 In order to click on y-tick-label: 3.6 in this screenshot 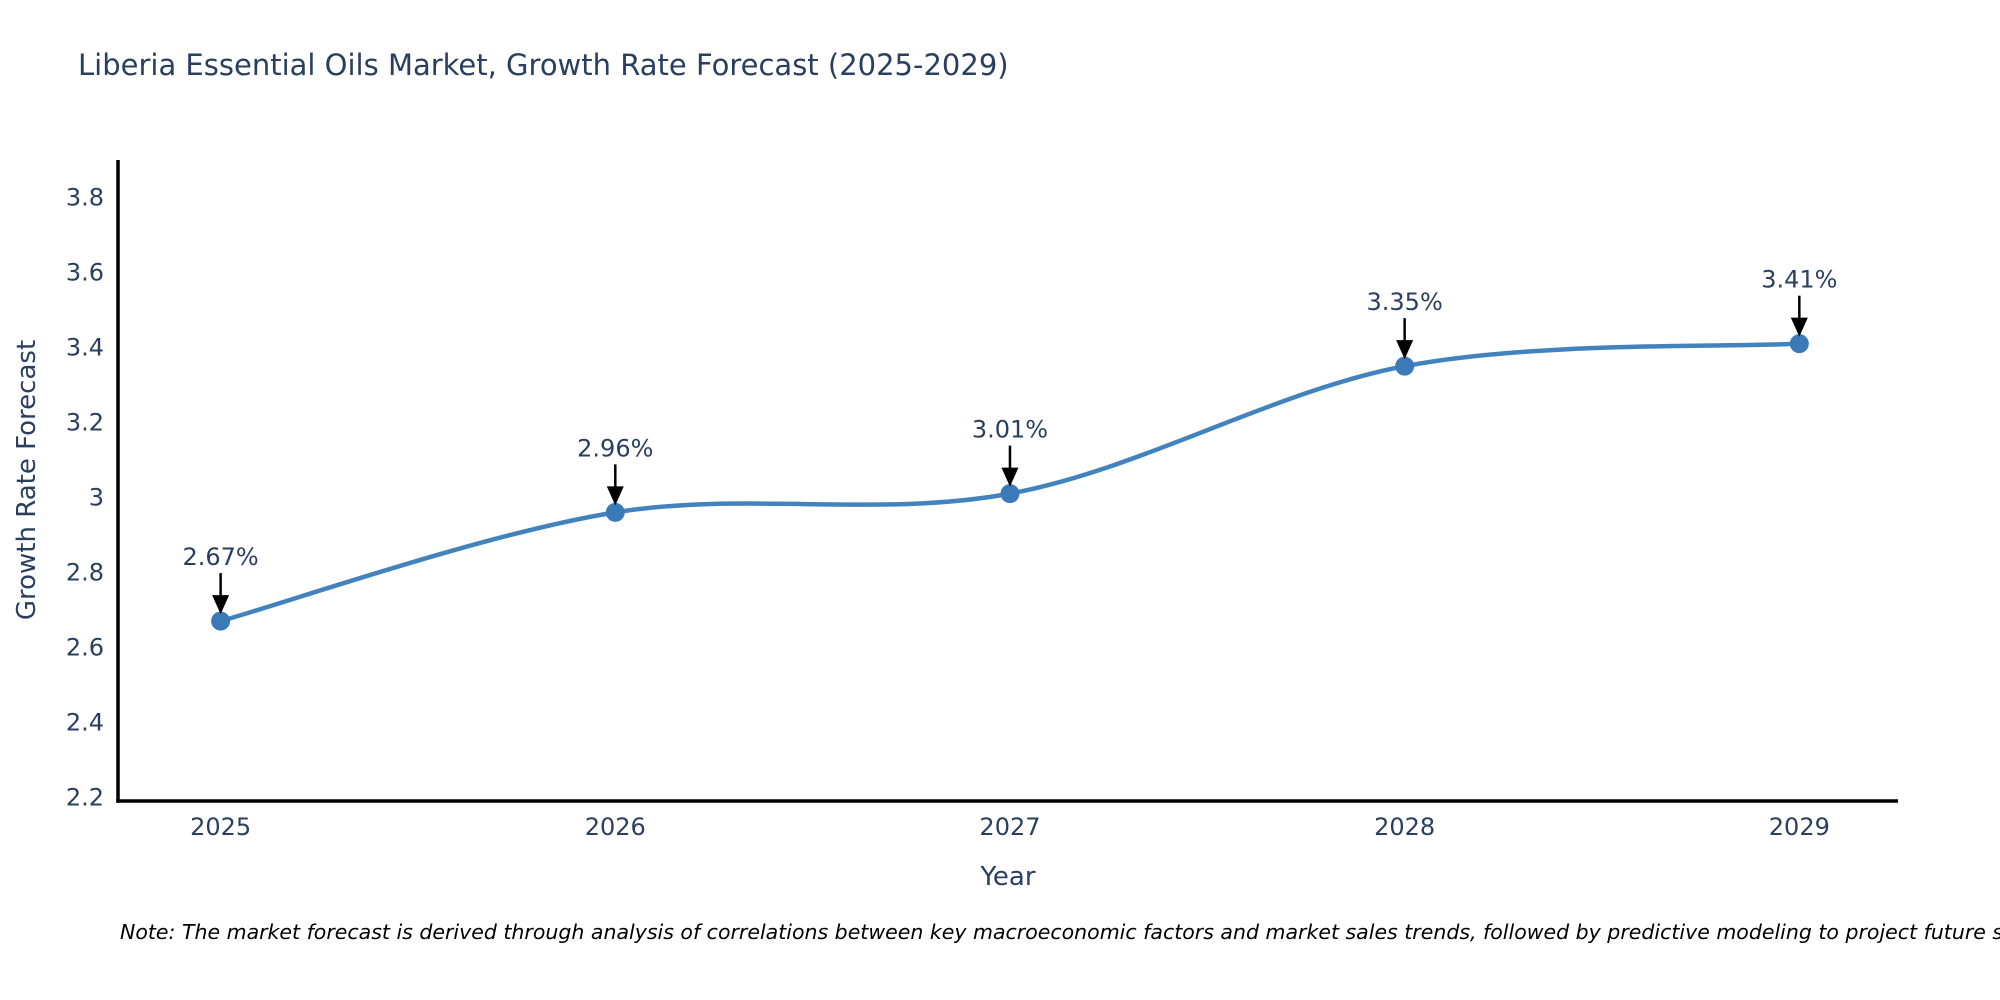, I will do `click(85, 272)`.